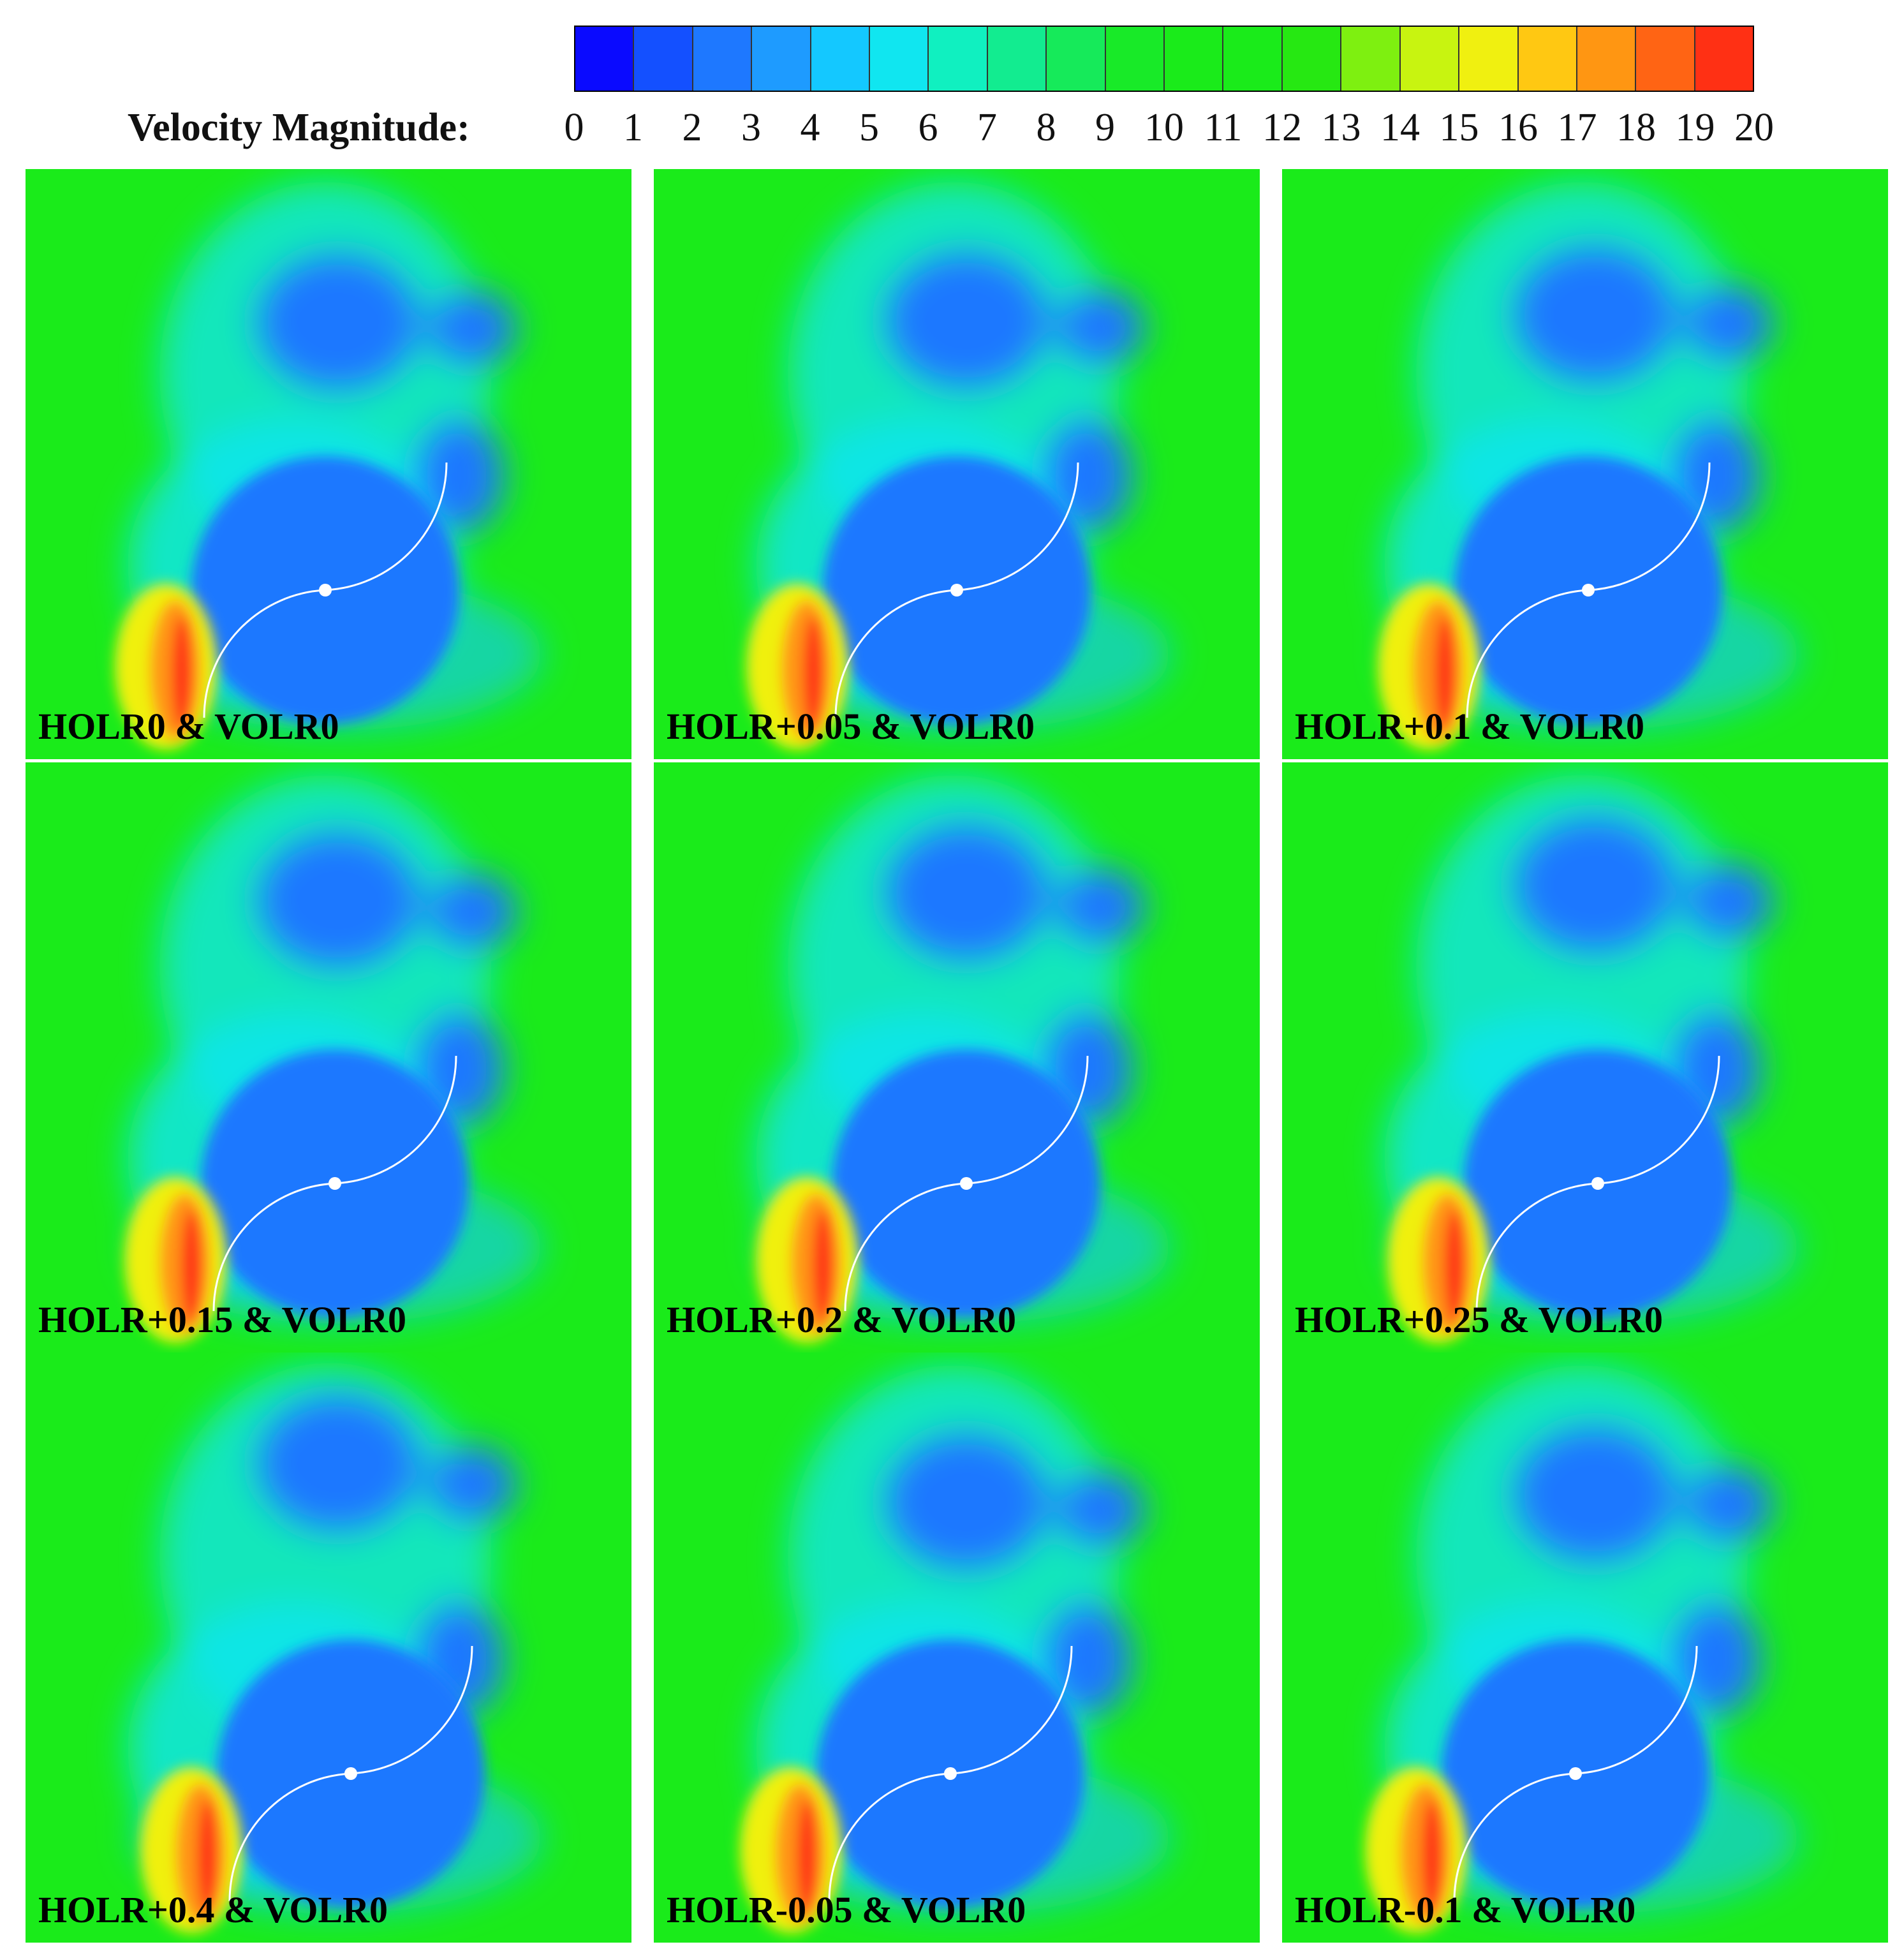  Describe the element at coordinates (1465, 1909) in the screenshot. I see `panel-label: HOLR-0.1 & VOLR0` at that location.